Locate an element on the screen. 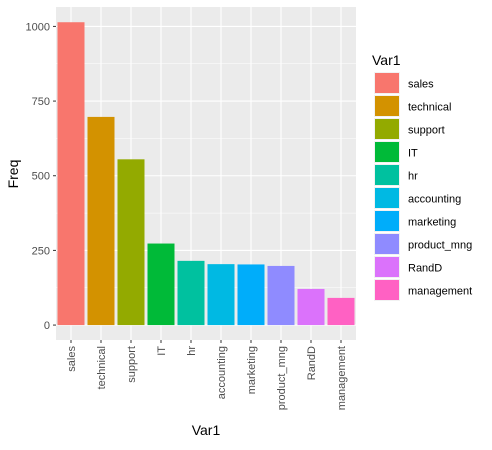 The height and width of the screenshot is (450, 492). x-tick-label: accounting is located at coordinates (222, 372).